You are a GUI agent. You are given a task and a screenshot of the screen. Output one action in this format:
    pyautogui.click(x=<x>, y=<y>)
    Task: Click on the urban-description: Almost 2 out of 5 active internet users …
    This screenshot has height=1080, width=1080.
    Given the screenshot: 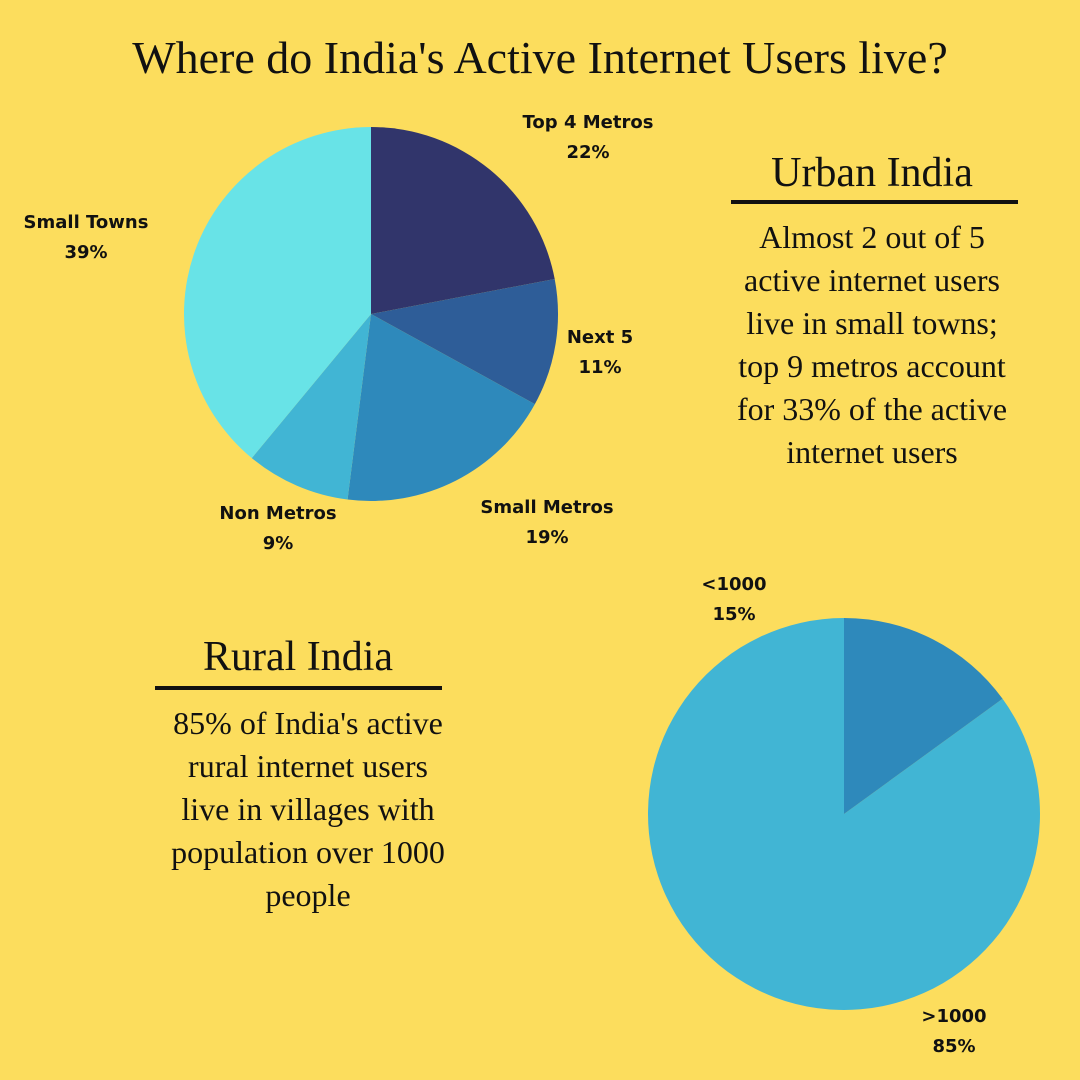 What is the action you would take?
    pyautogui.click(x=872, y=345)
    